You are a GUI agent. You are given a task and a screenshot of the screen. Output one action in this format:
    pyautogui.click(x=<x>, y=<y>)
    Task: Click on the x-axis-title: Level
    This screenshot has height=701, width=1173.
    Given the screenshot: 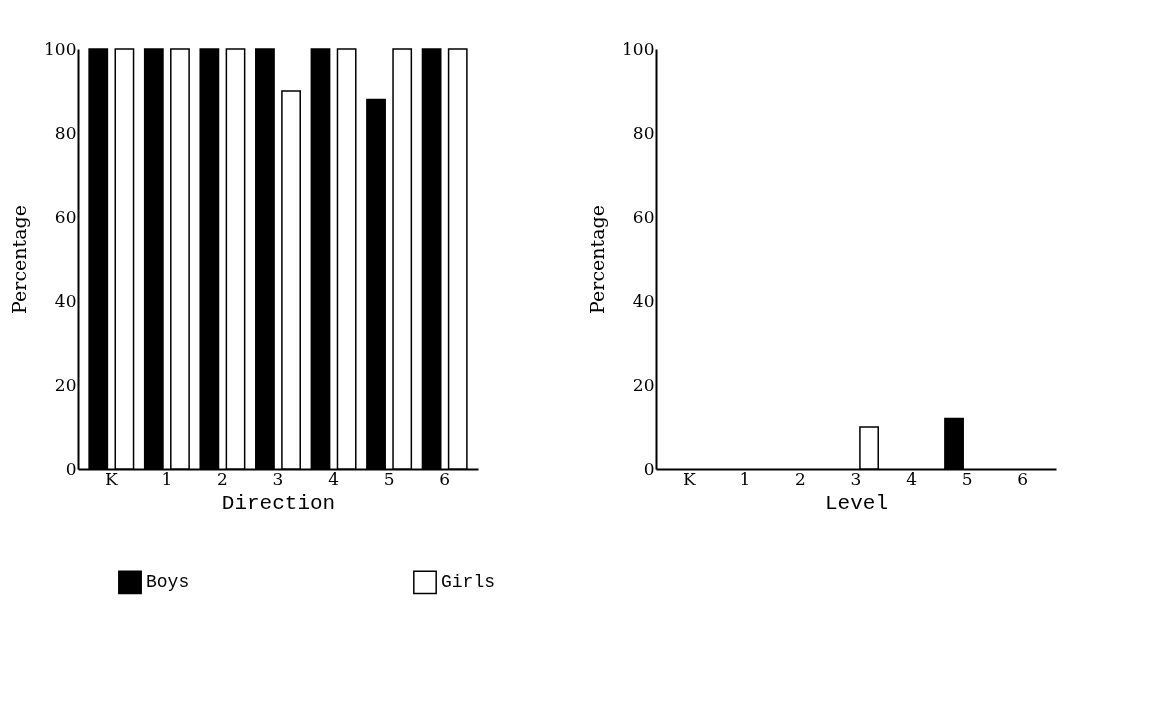 What is the action you would take?
    pyautogui.click(x=856, y=503)
    